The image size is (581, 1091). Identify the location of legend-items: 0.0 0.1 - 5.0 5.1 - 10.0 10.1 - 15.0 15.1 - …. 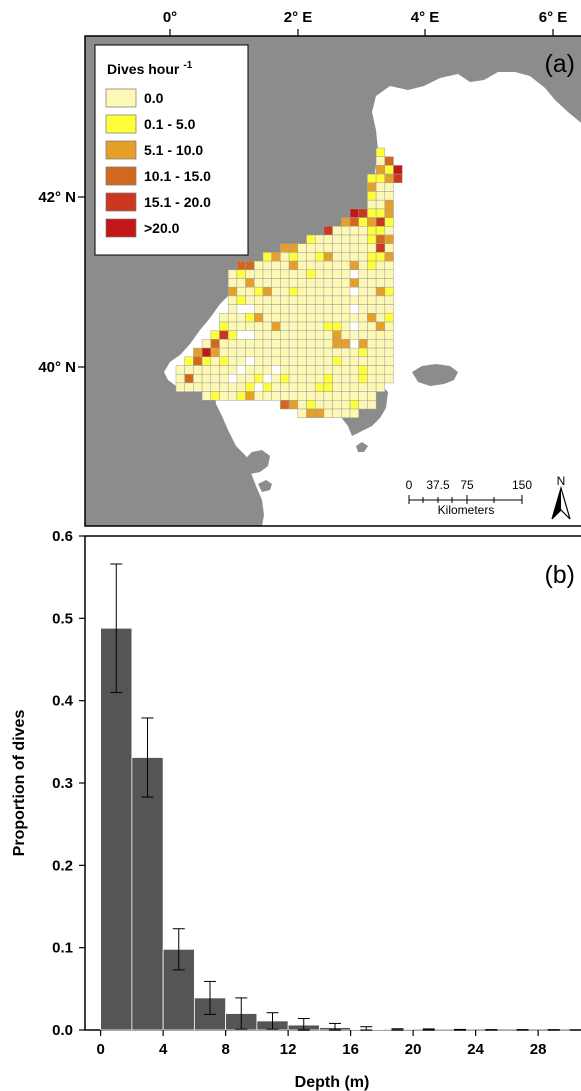
(158, 163).